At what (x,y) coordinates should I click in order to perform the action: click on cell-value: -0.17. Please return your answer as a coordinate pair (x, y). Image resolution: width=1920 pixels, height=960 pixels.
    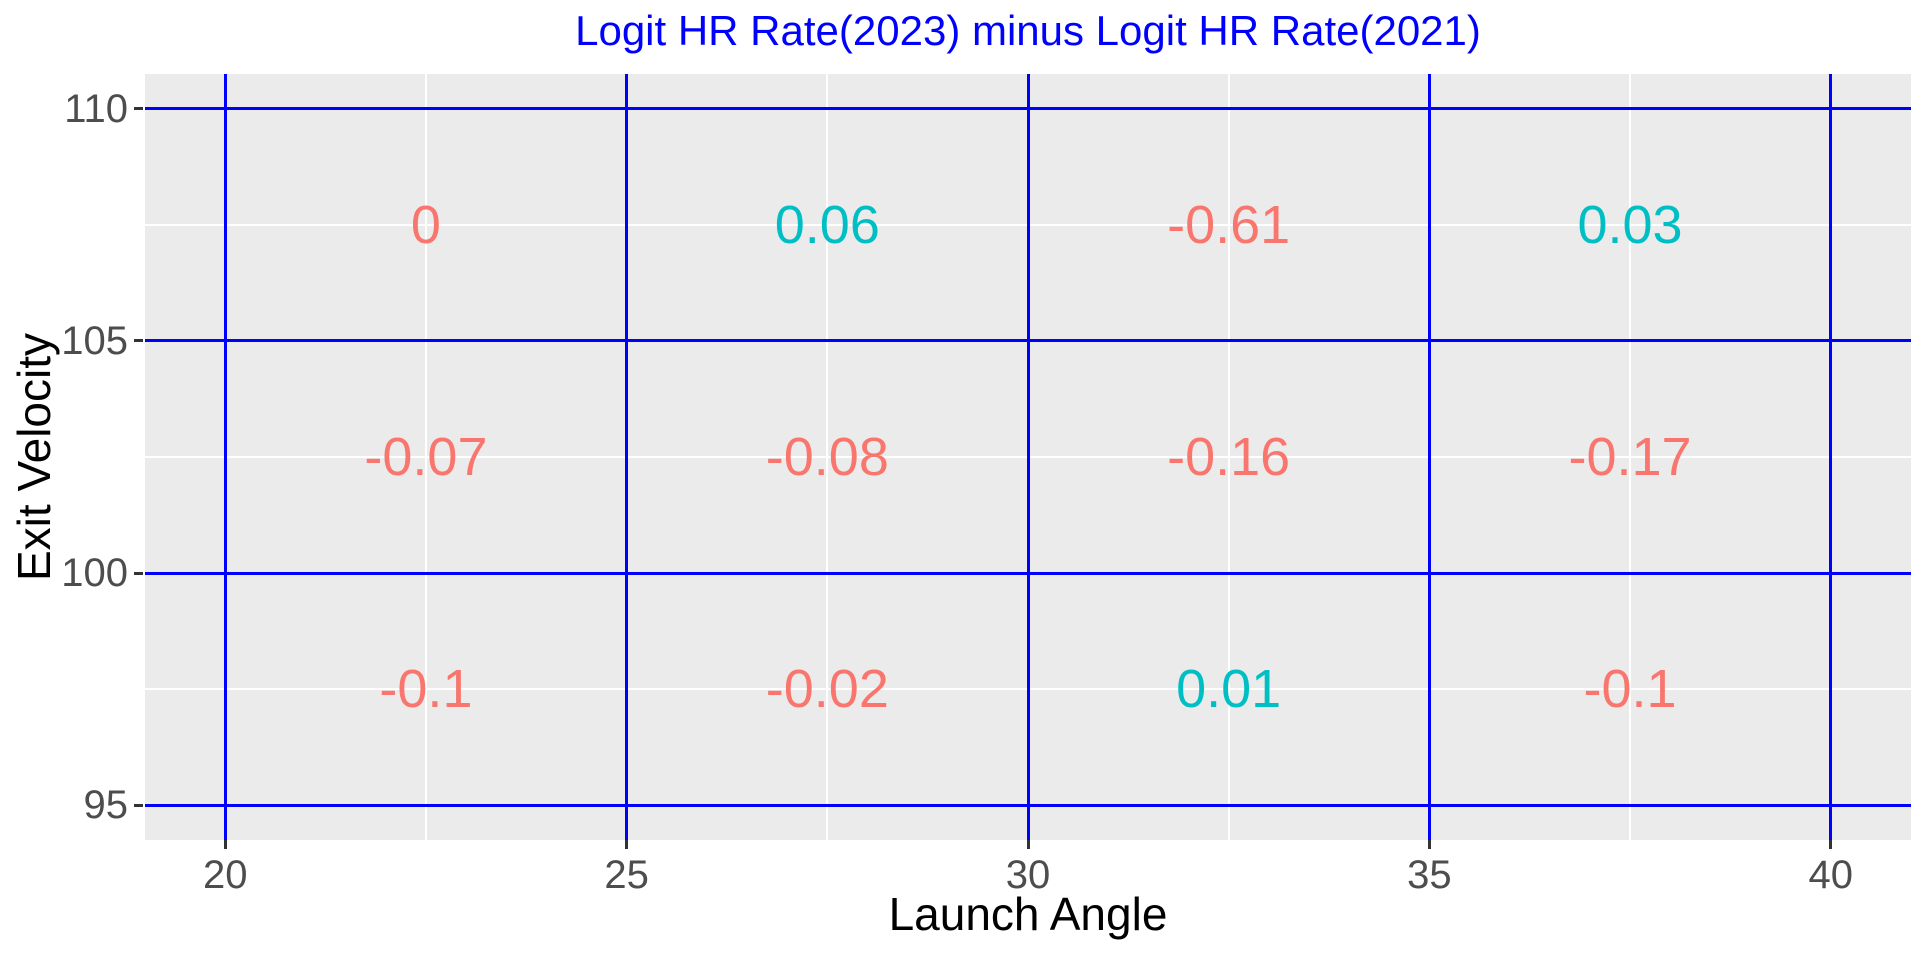
    Looking at the image, I should click on (1630, 457).